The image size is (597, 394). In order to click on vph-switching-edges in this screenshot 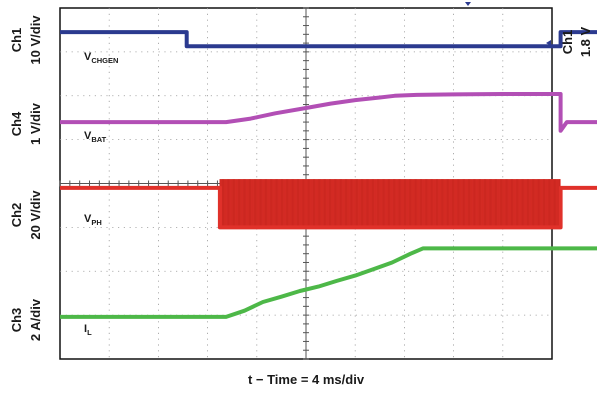, I will do `click(389, 203)`.